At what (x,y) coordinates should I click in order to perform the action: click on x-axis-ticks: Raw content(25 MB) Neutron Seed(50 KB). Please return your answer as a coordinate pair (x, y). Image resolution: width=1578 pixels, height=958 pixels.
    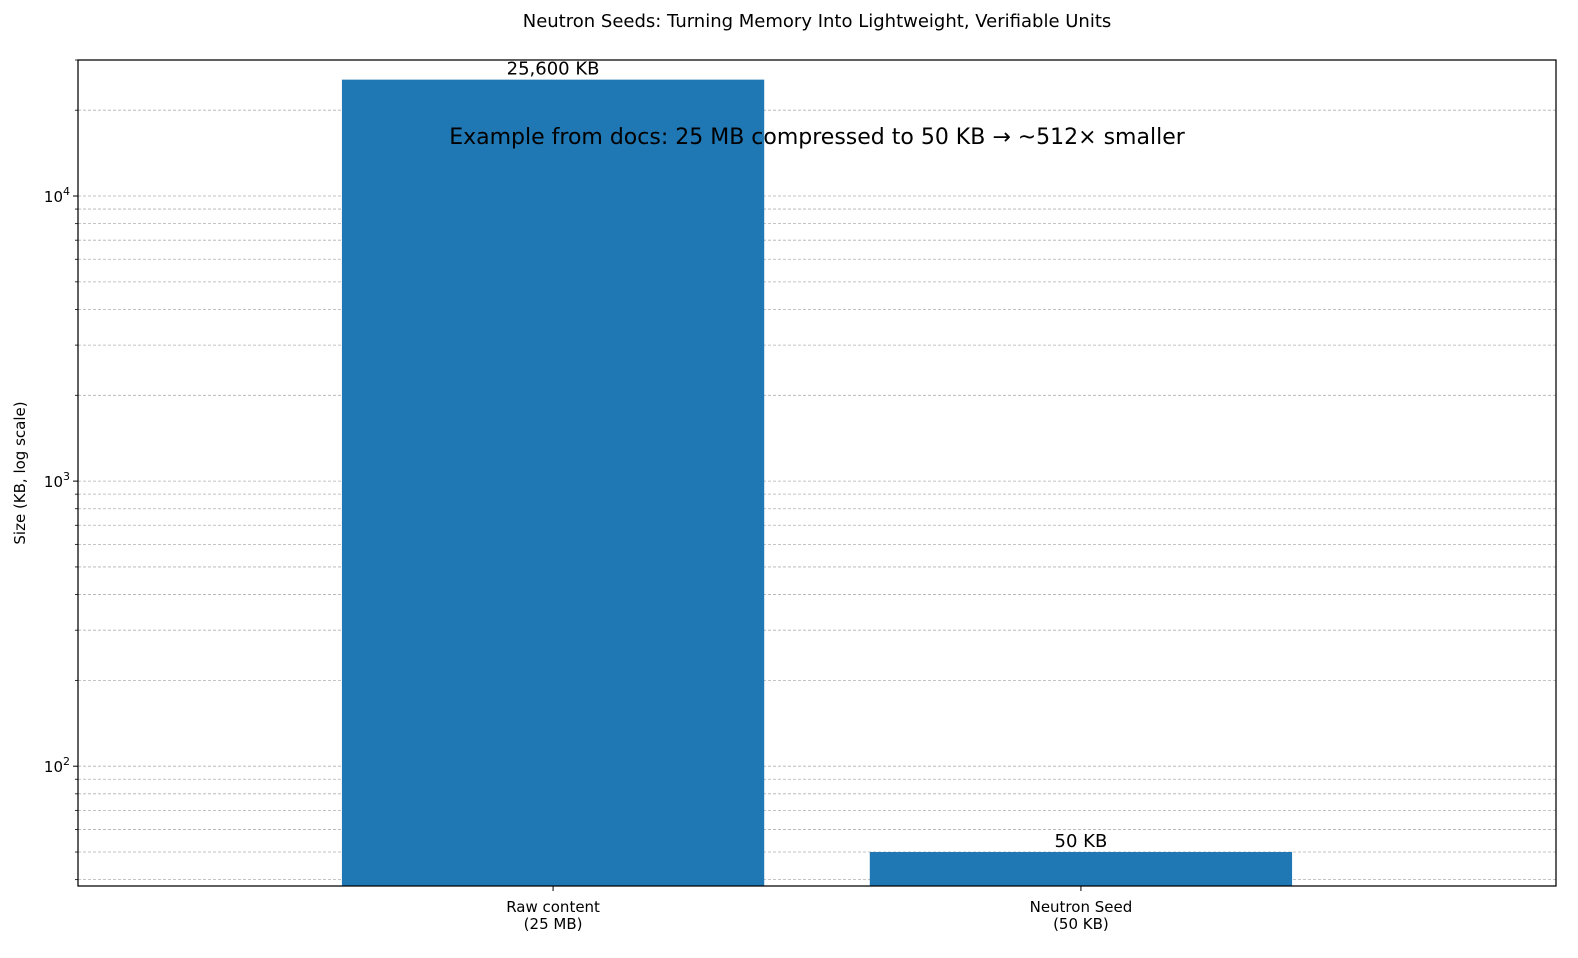
    Looking at the image, I should click on (819, 909).